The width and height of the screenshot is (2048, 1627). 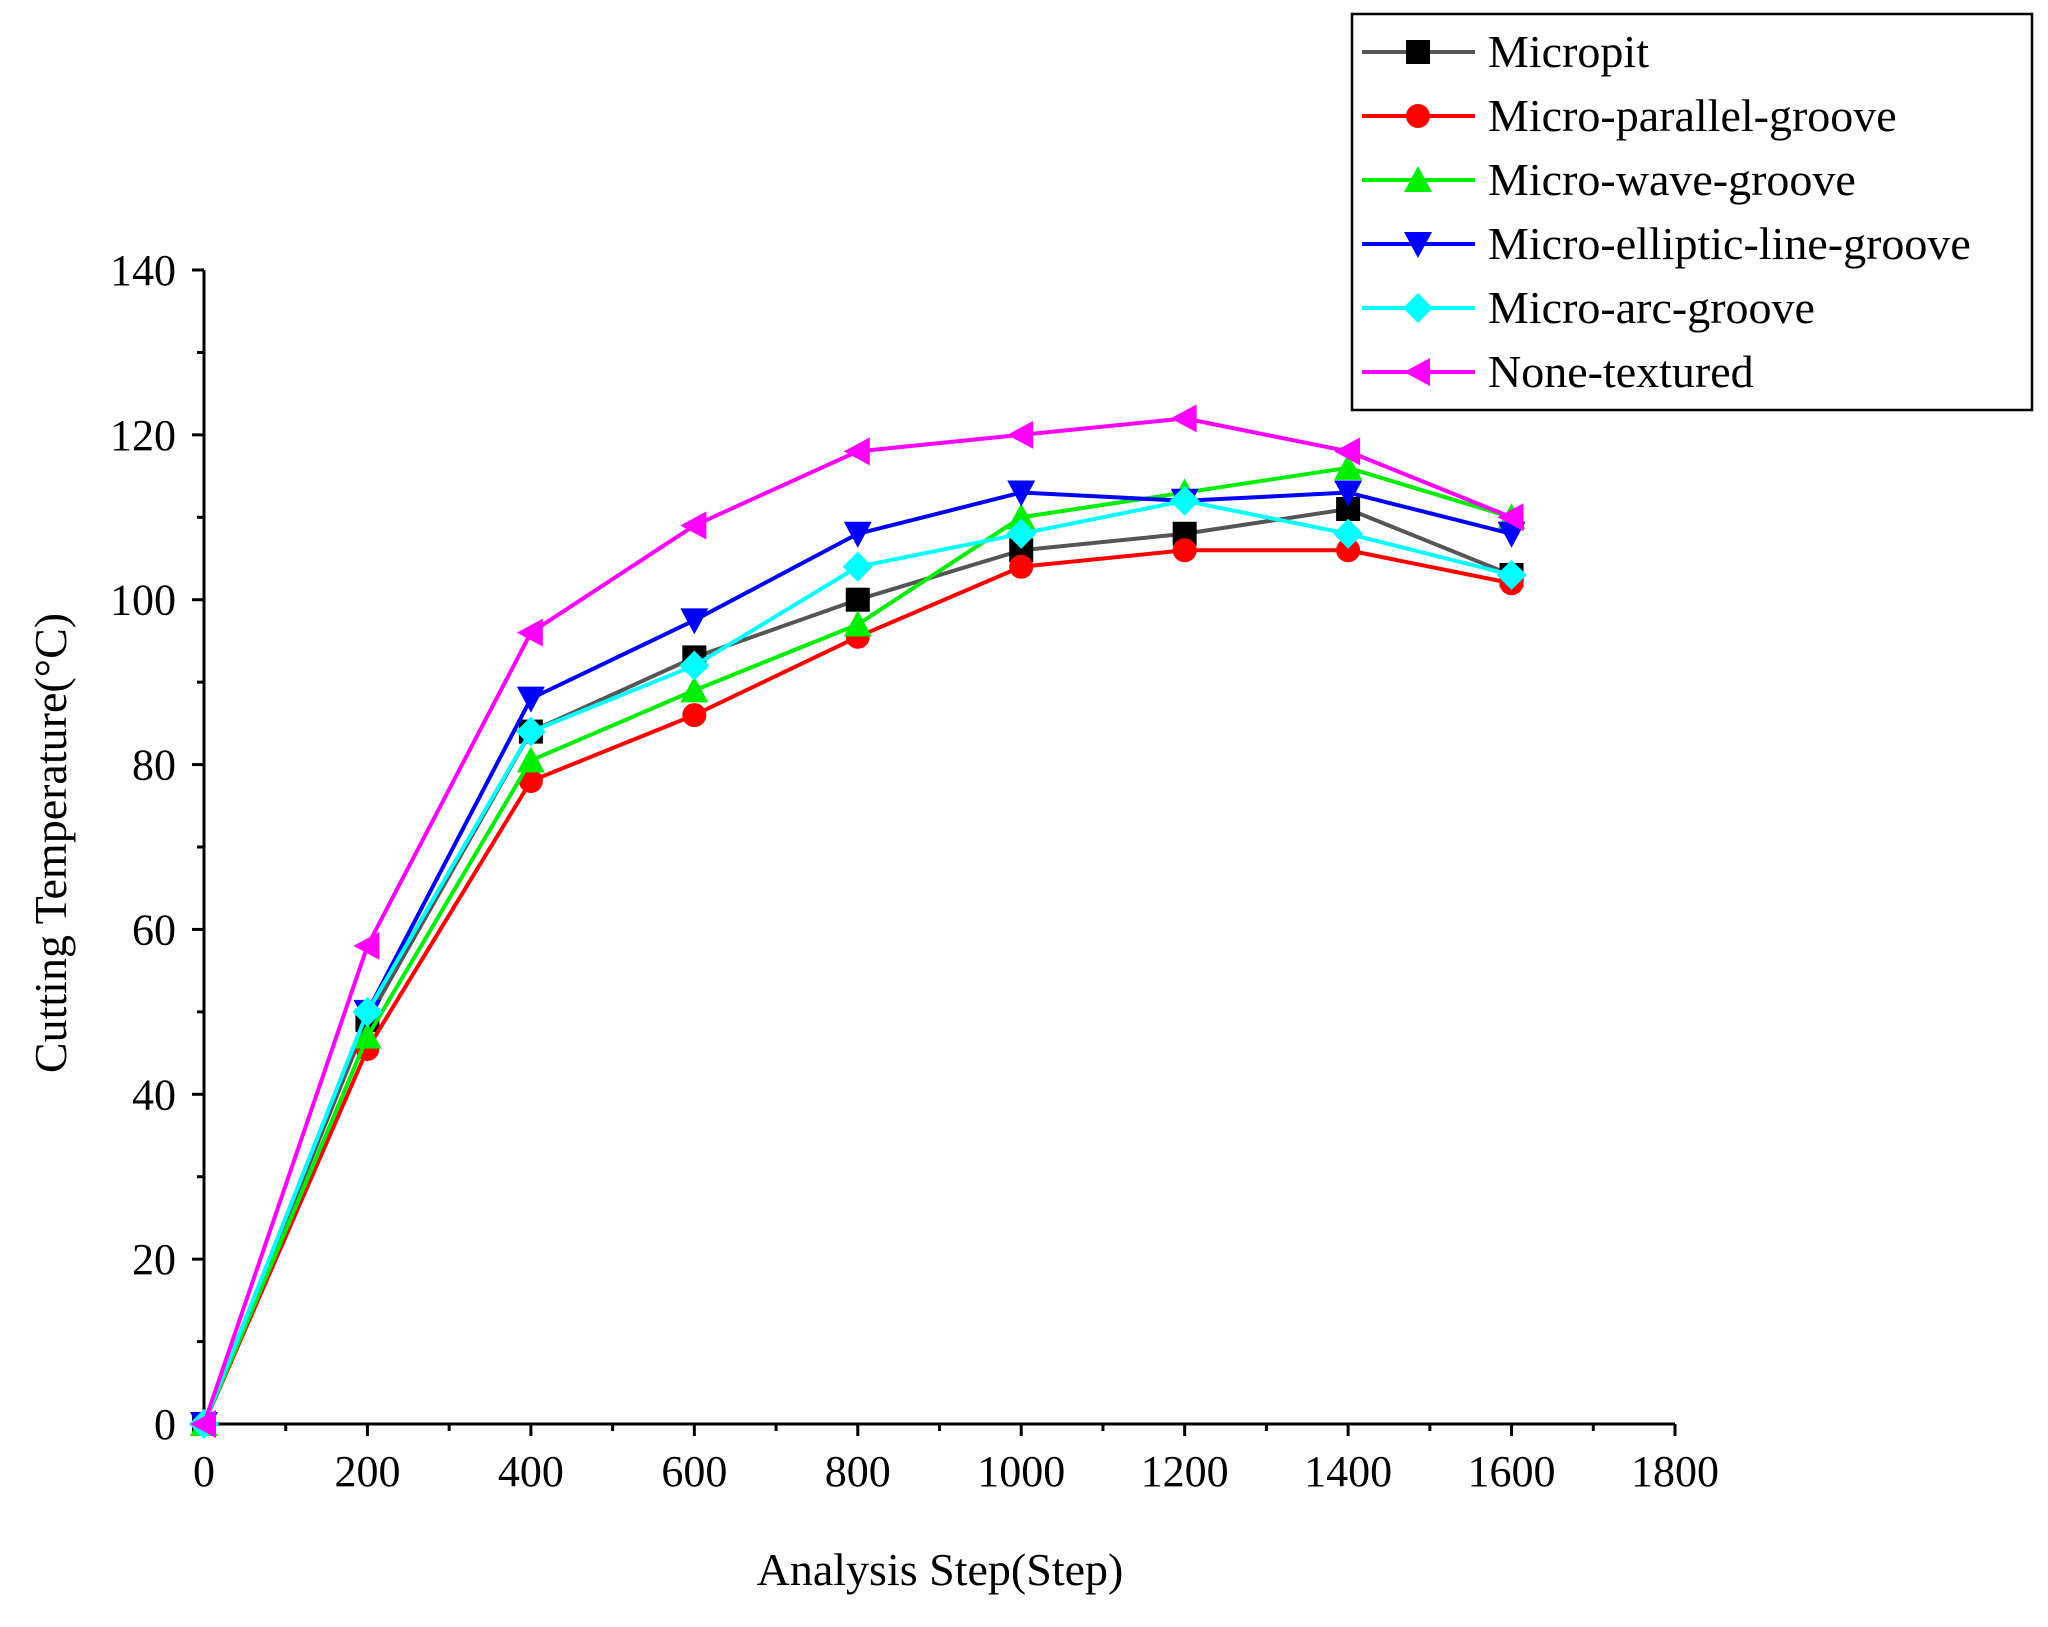 I want to click on legend-label: Micro-arc-groove, so click(x=1651, y=307).